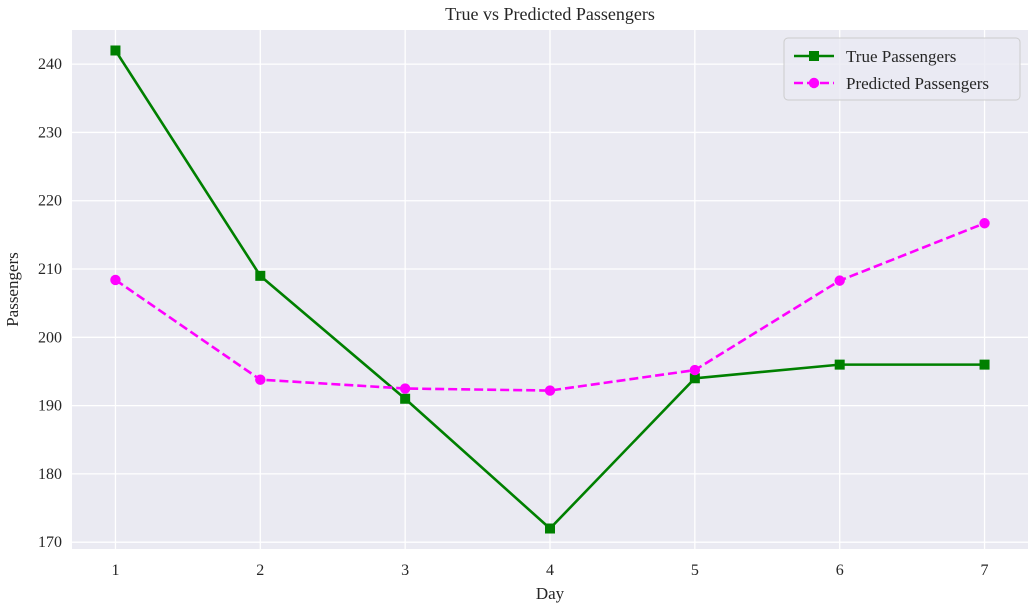  What do you see at coordinates (50, 474) in the screenshot?
I see `y-tick-label: 180` at bounding box center [50, 474].